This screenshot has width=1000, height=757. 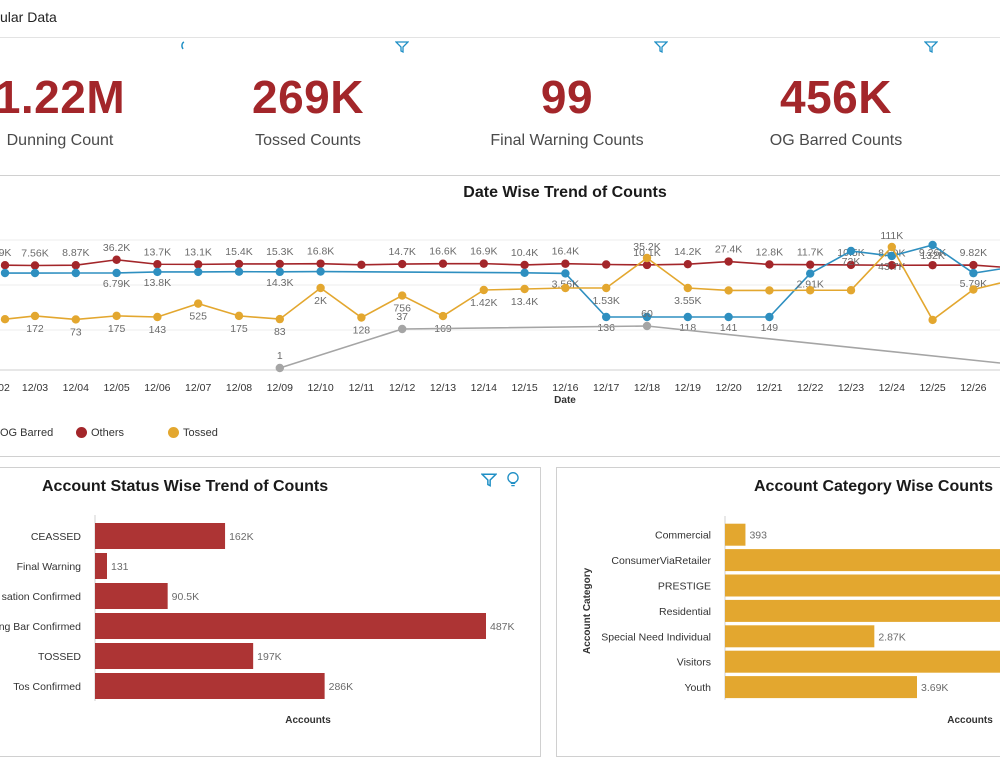 I want to click on data-label: 6.79K, so click(x=116, y=284).